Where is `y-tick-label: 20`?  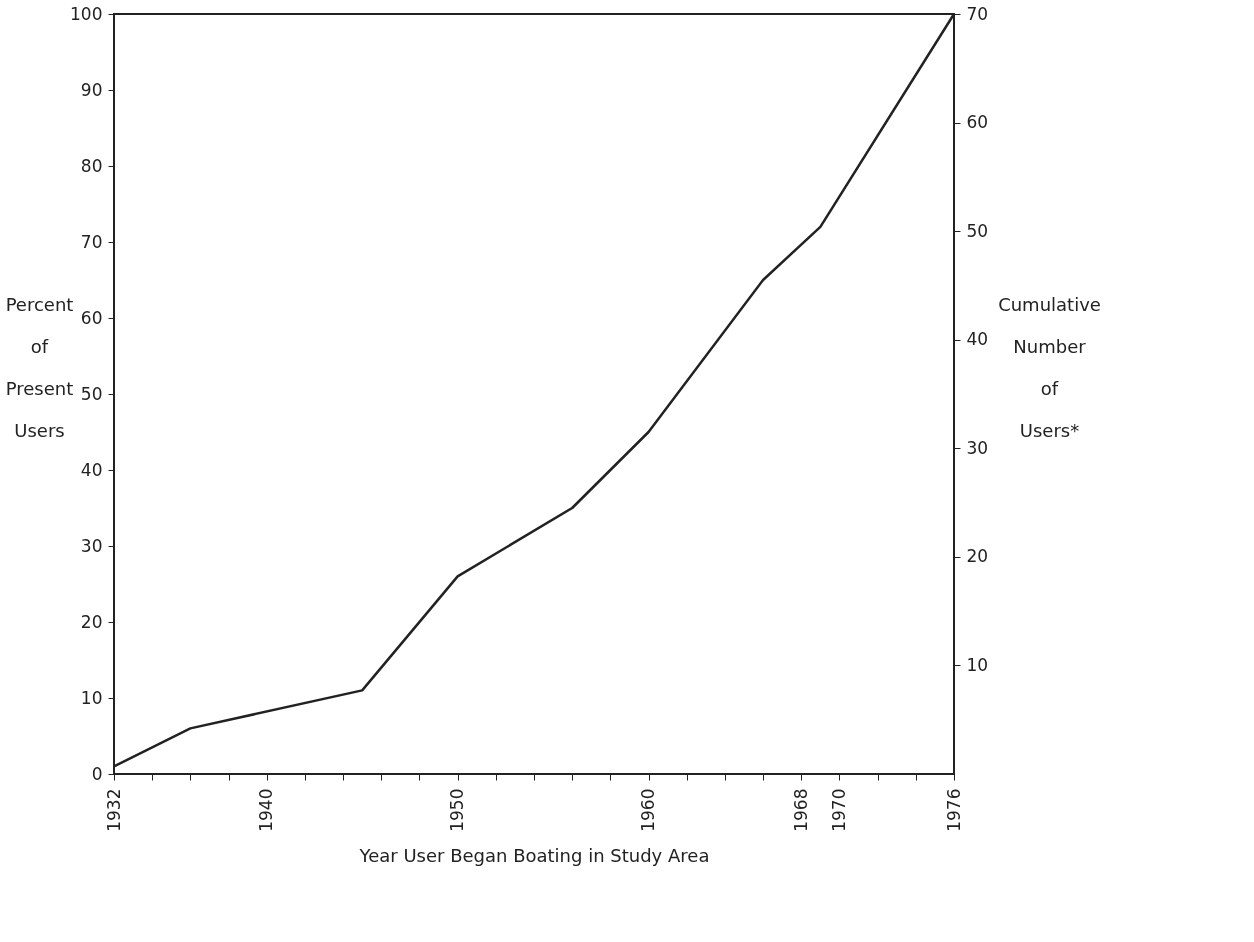
y-tick-label: 20 is located at coordinates (91, 621).